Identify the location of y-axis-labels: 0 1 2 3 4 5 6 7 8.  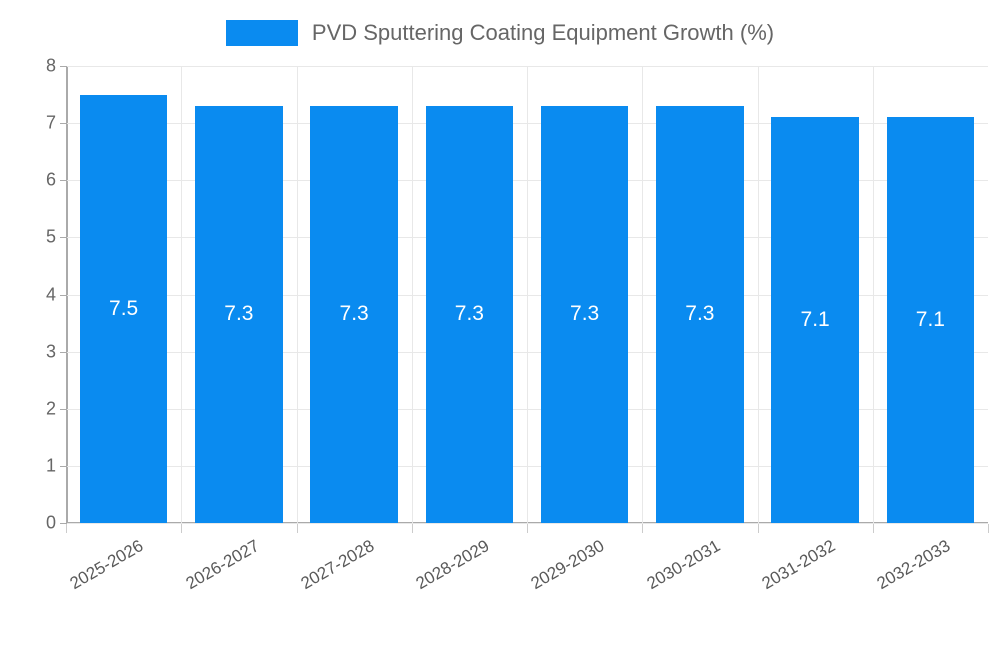
(28, 300).